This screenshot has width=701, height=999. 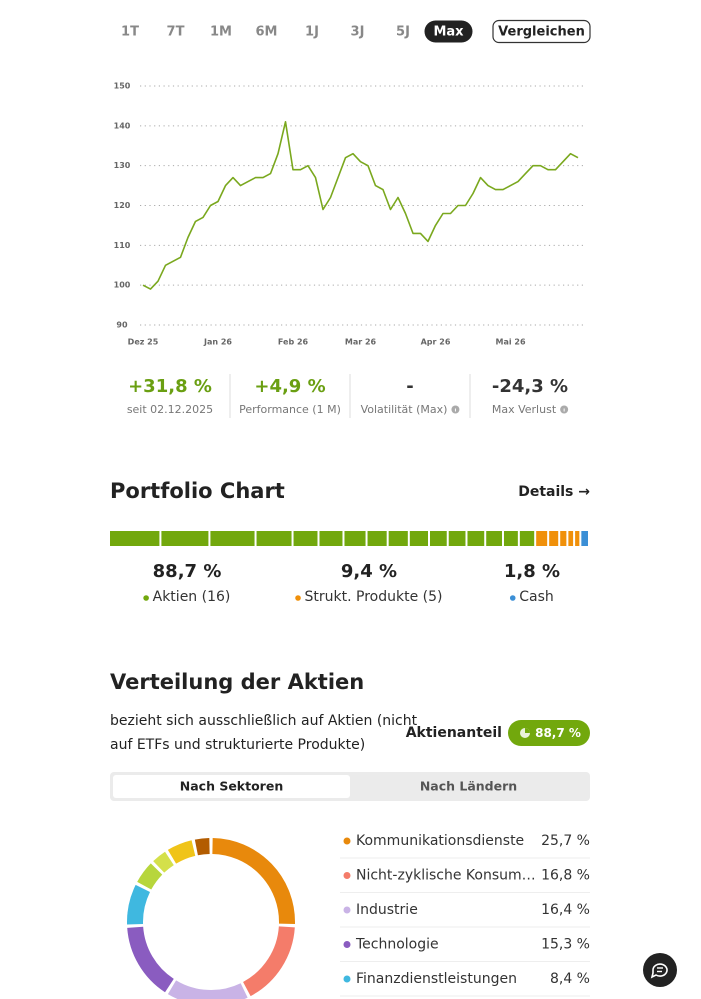 What do you see at coordinates (532, 571) in the screenshot?
I see `group-value: 1,8 %` at bounding box center [532, 571].